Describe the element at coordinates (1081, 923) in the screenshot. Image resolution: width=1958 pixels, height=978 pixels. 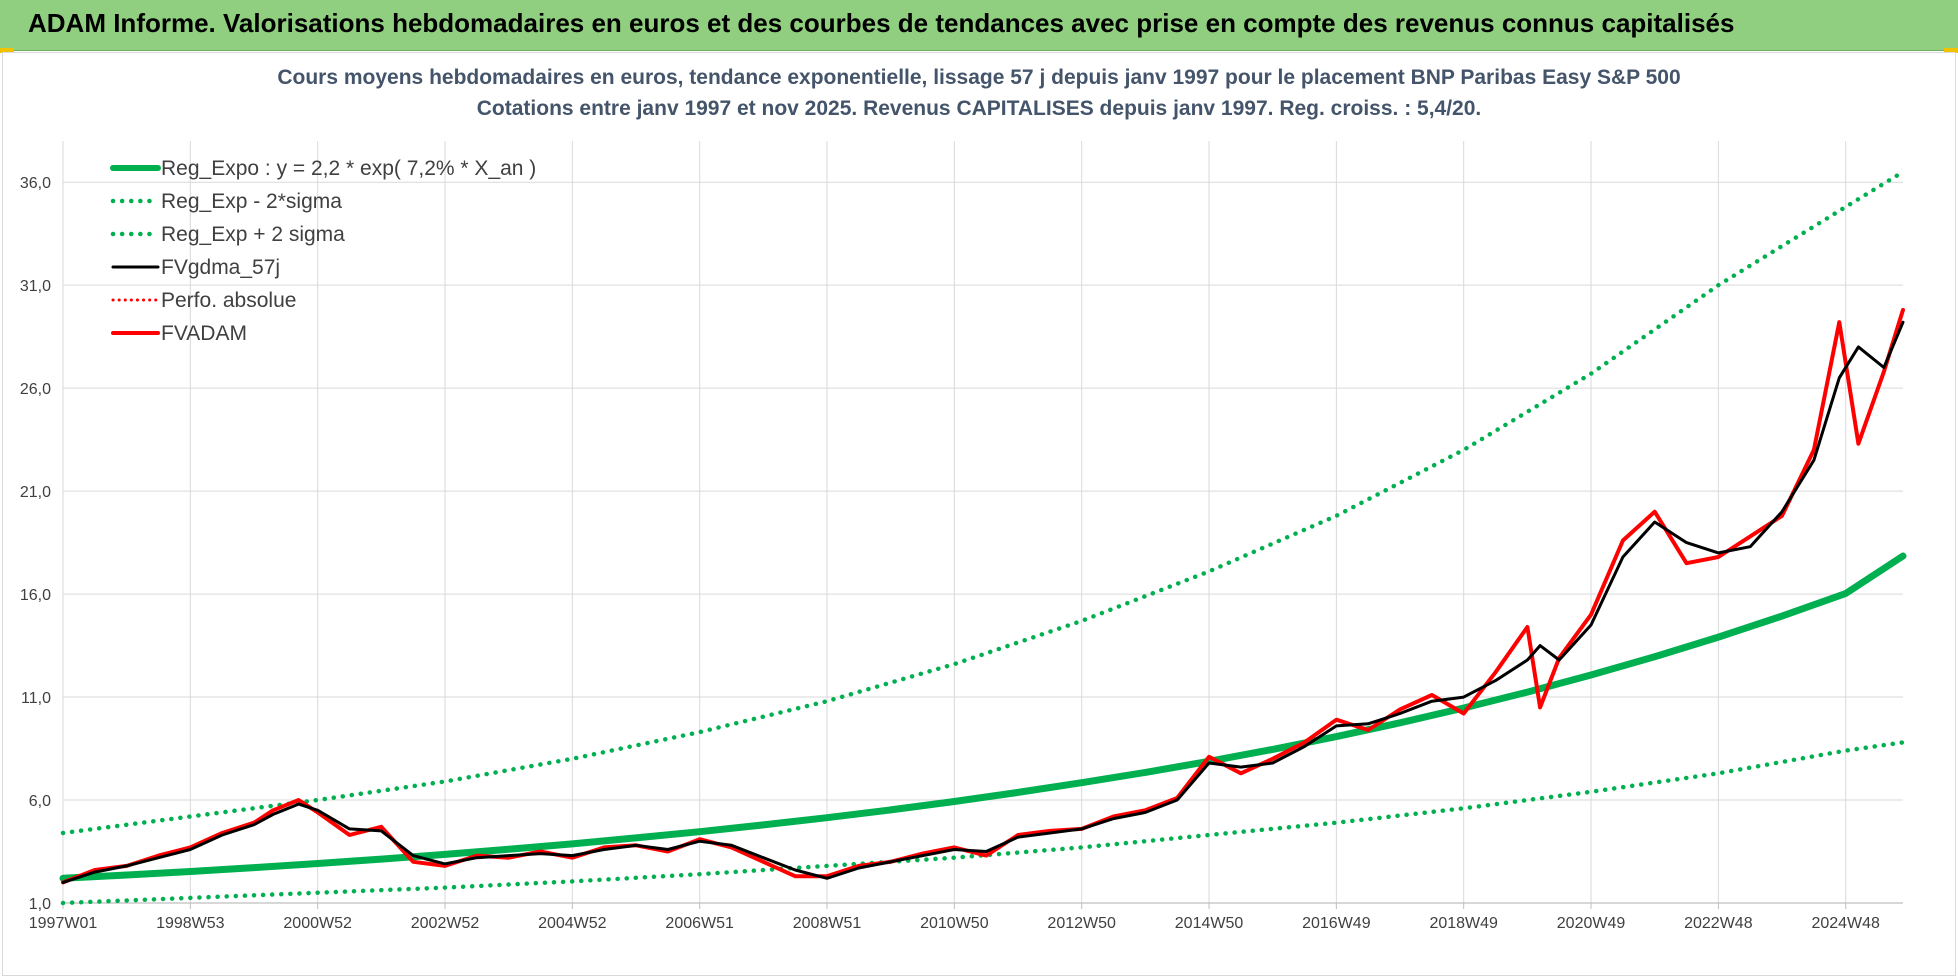
I see `x-tick-label: 2012W50` at that location.